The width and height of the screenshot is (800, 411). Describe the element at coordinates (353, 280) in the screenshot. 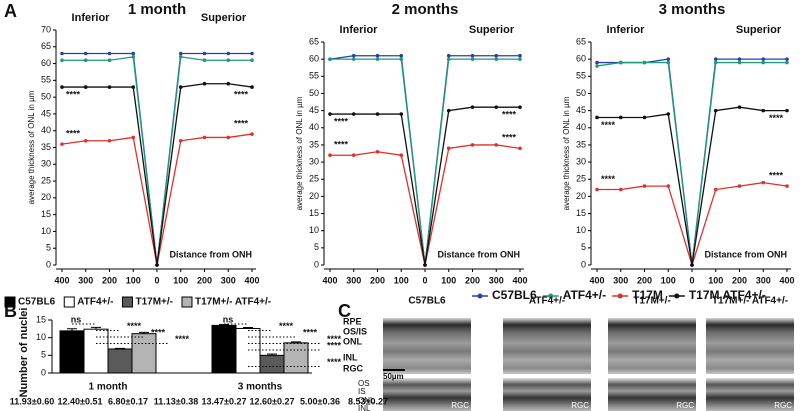

I see `x-tick-label: 300` at that location.